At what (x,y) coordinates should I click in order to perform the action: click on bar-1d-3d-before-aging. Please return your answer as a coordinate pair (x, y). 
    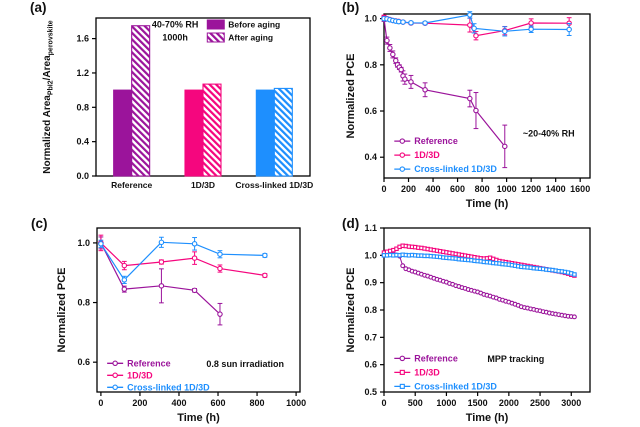
    Looking at the image, I should click on (194, 133).